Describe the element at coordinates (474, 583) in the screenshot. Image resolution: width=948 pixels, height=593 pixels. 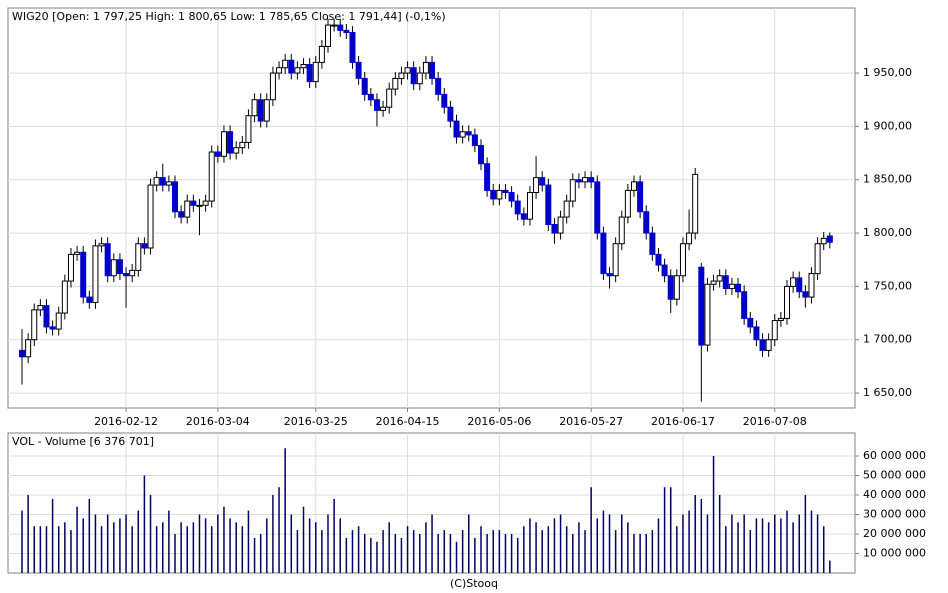
I see `footer: (C)Stooq` at that location.